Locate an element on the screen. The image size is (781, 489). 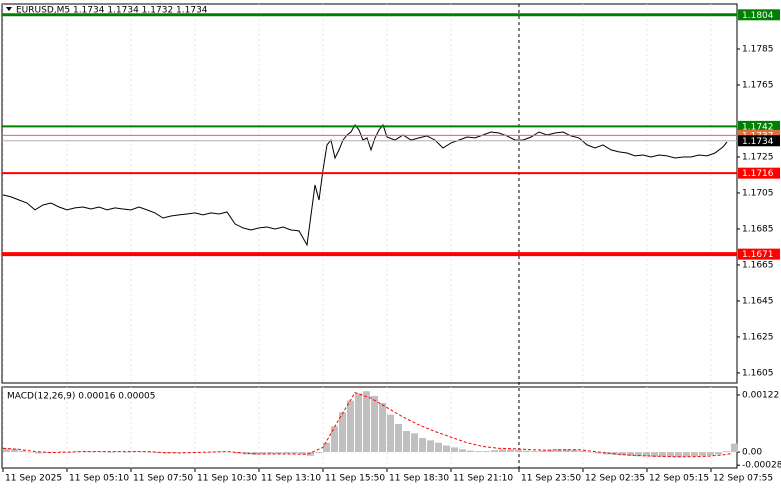
x-tick-label: 12 Sep 05:15 is located at coordinates (679, 479).